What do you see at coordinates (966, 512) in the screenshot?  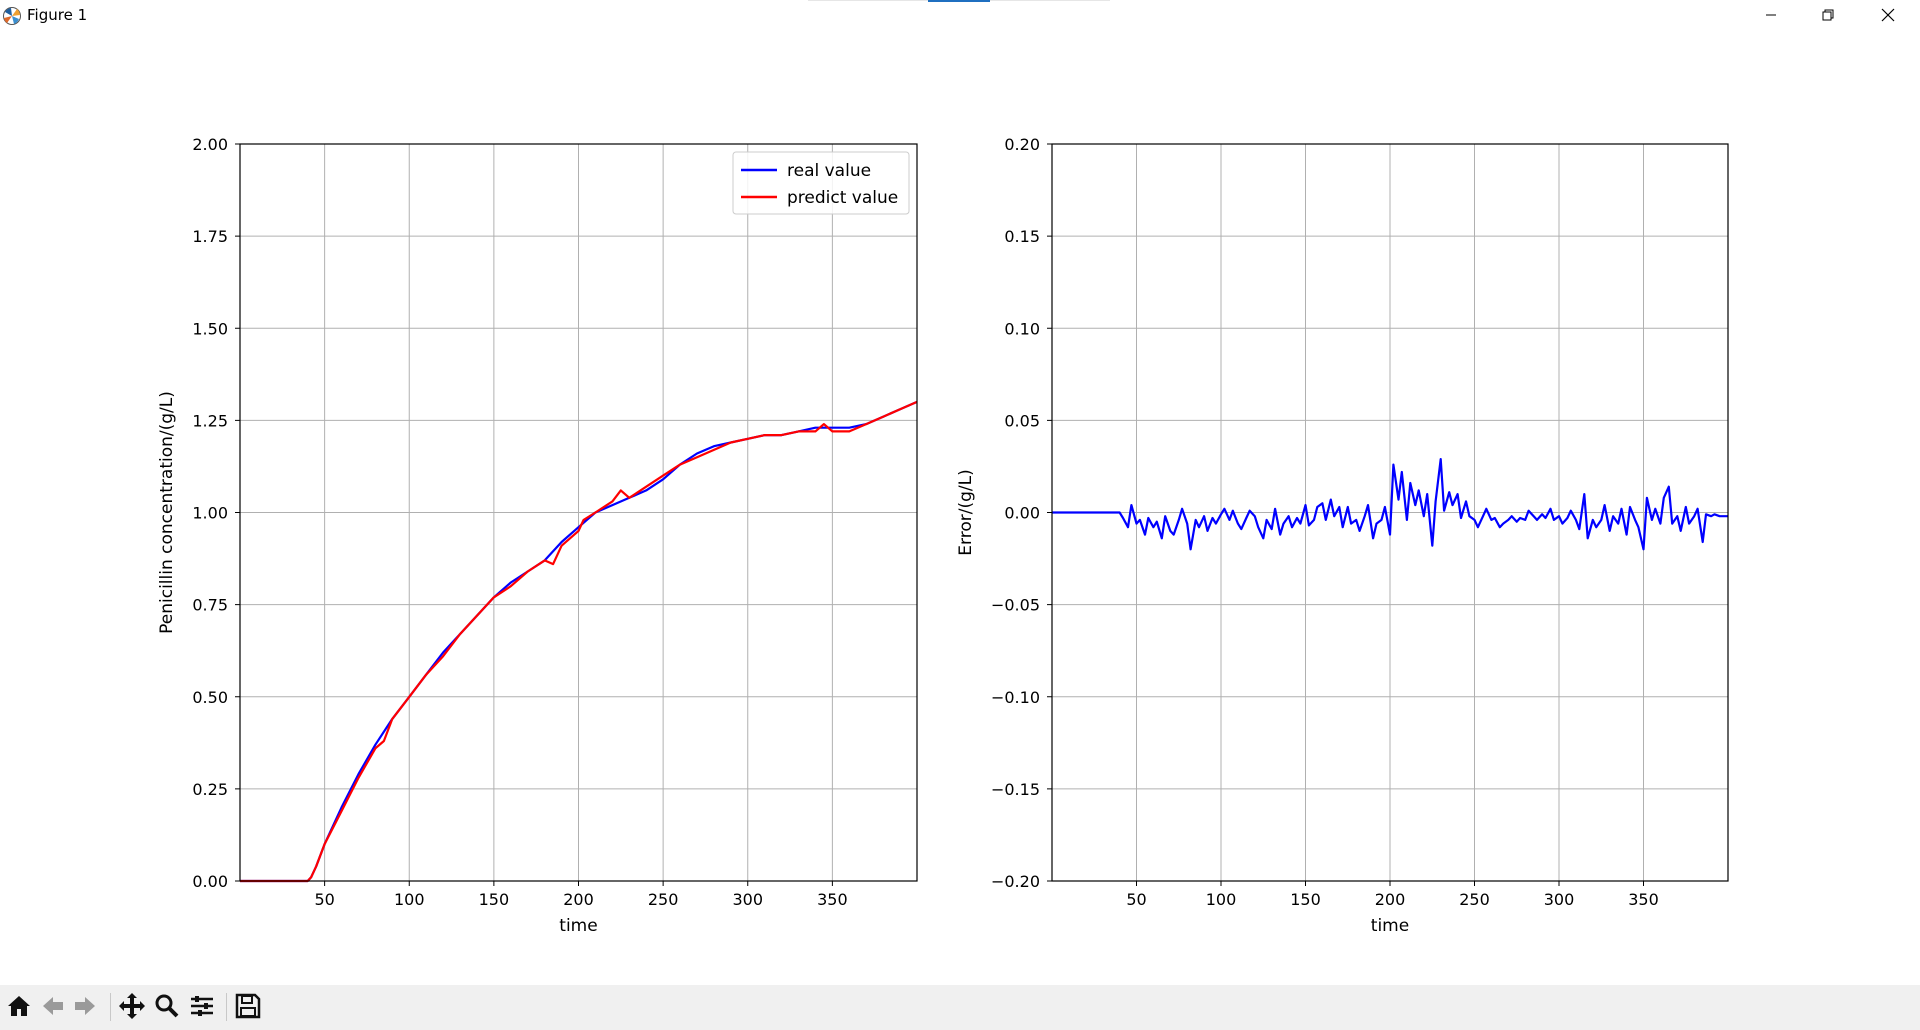 I see `y-axis-label: Error/(g/L)` at bounding box center [966, 512].